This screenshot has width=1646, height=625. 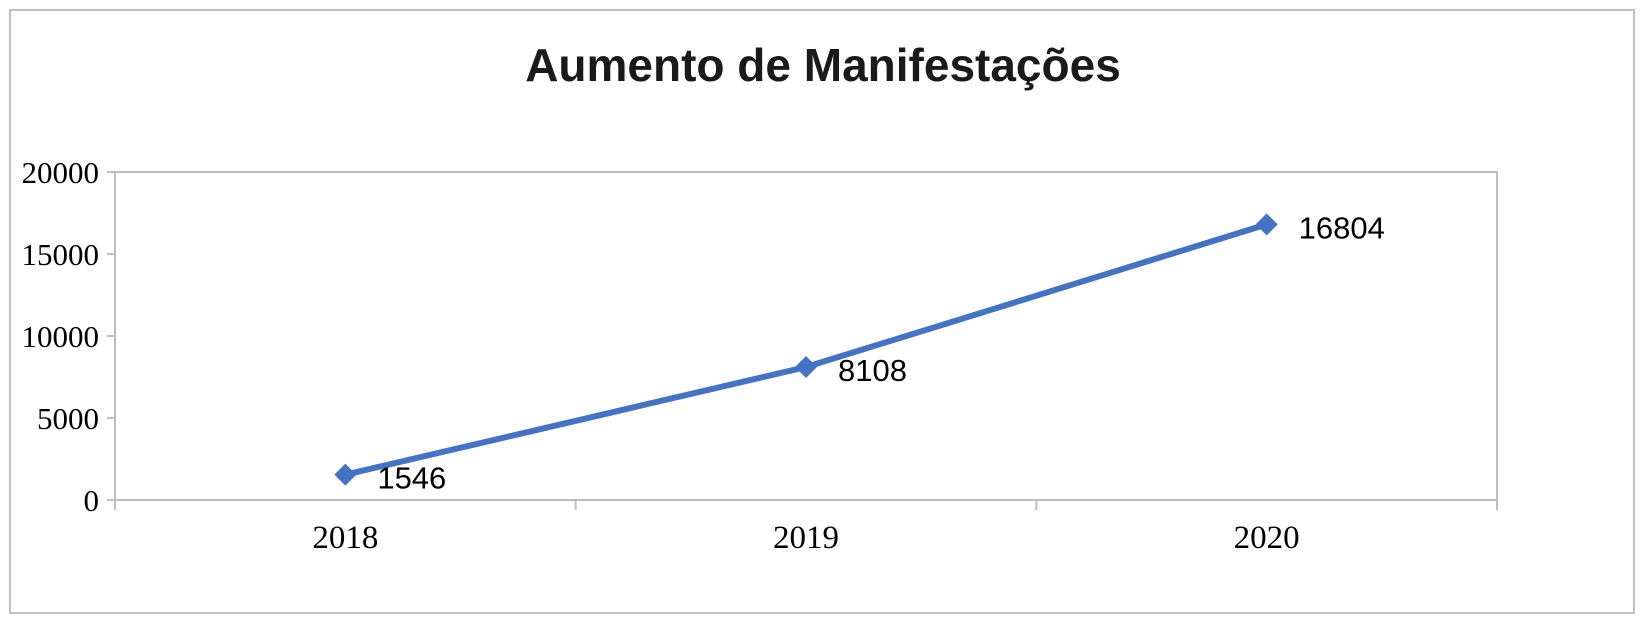 I want to click on x-axis-category-label: 2018, so click(x=345, y=538).